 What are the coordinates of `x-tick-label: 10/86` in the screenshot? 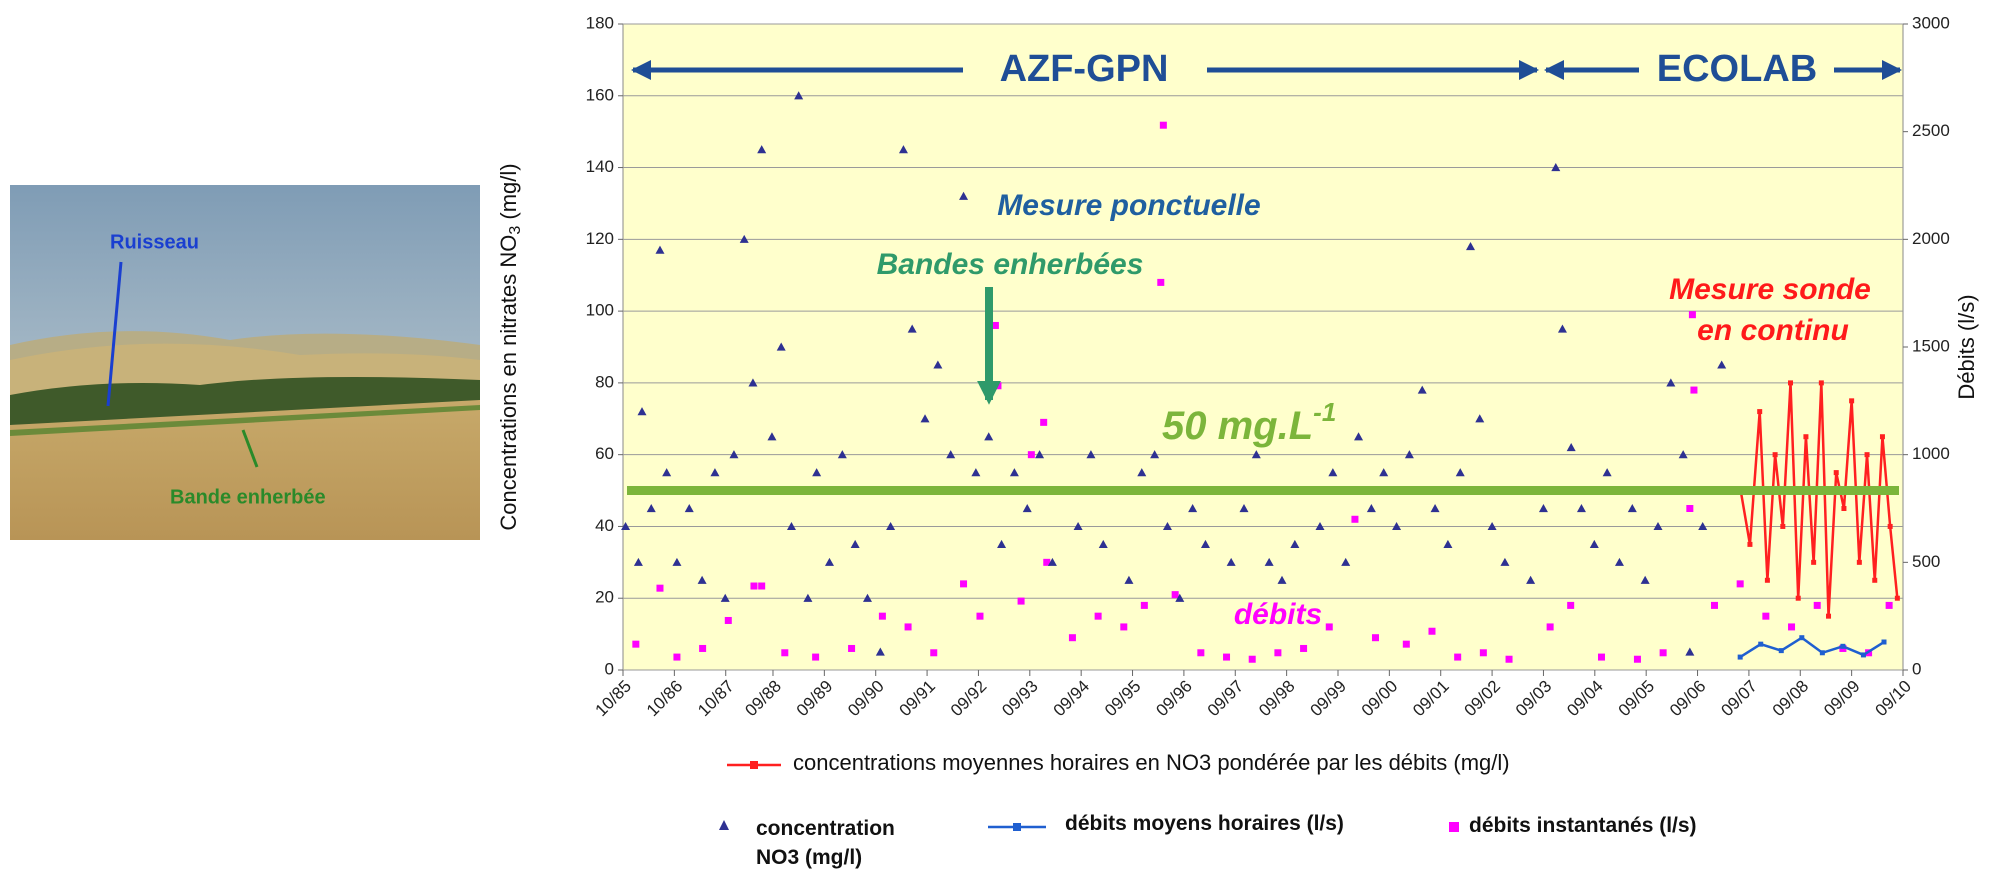 It's located at (665, 699).